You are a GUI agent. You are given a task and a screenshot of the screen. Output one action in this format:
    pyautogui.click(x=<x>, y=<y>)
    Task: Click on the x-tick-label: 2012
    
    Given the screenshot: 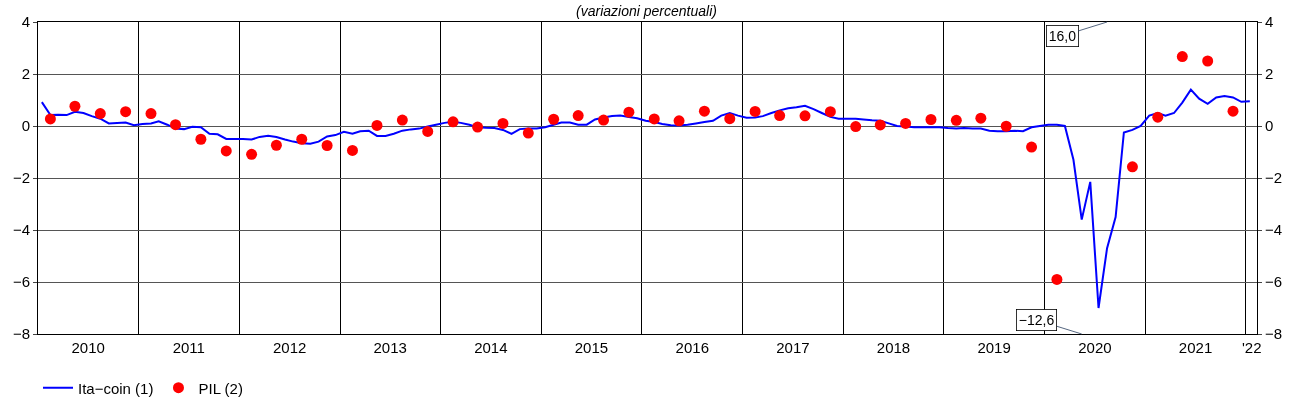 What is the action you would take?
    pyautogui.click(x=289, y=347)
    